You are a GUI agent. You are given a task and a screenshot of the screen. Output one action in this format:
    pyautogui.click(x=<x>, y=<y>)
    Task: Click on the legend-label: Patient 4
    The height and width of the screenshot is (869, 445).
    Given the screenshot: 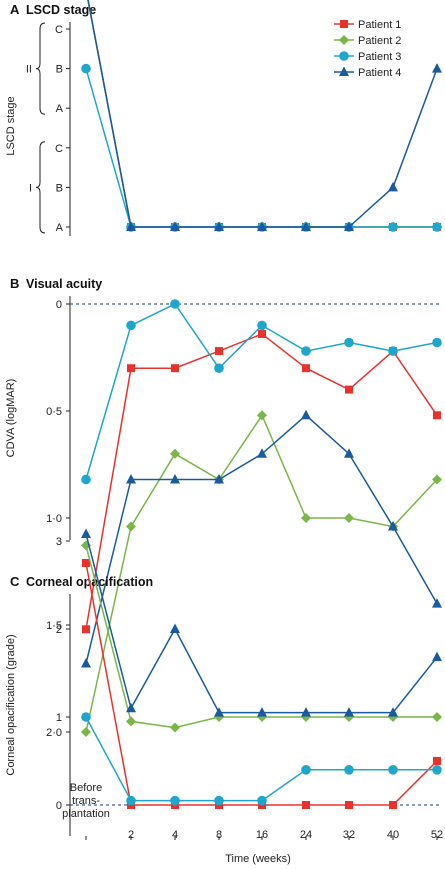 What is the action you would take?
    pyautogui.click(x=379, y=73)
    